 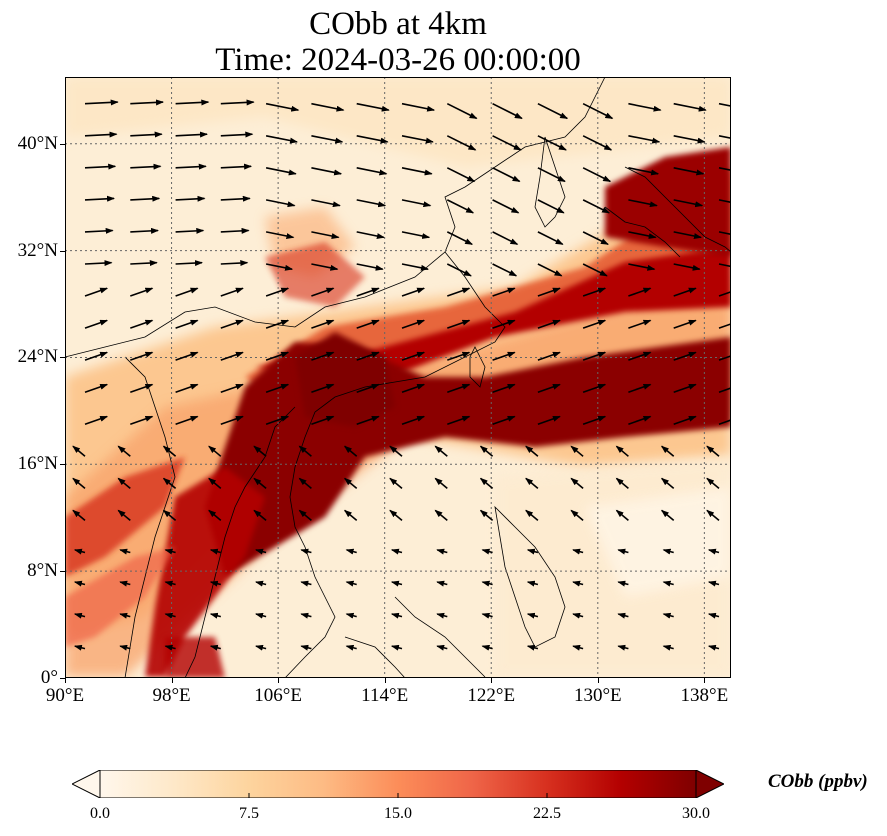 What do you see at coordinates (86, 784) in the screenshot?
I see `colorbar-min-extension` at bounding box center [86, 784].